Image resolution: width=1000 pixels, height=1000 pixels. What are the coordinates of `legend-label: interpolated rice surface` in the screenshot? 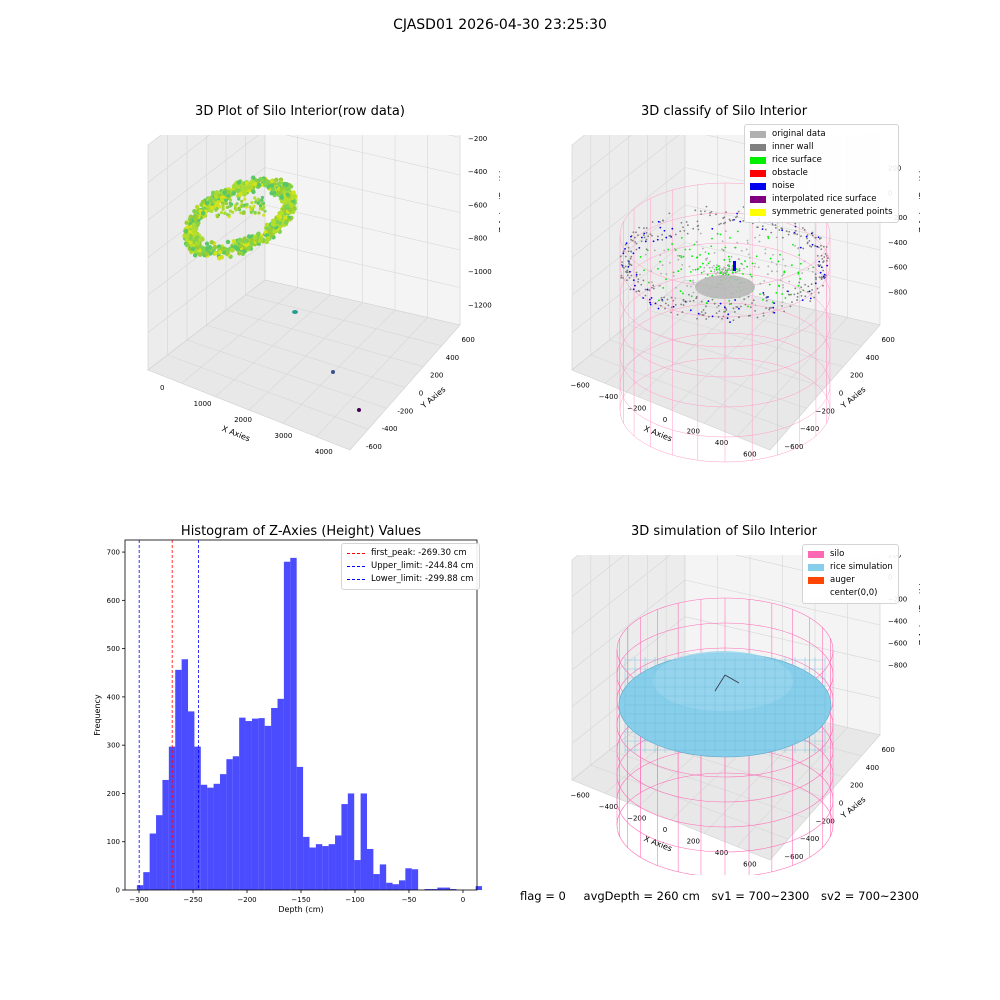 It's located at (824, 199).